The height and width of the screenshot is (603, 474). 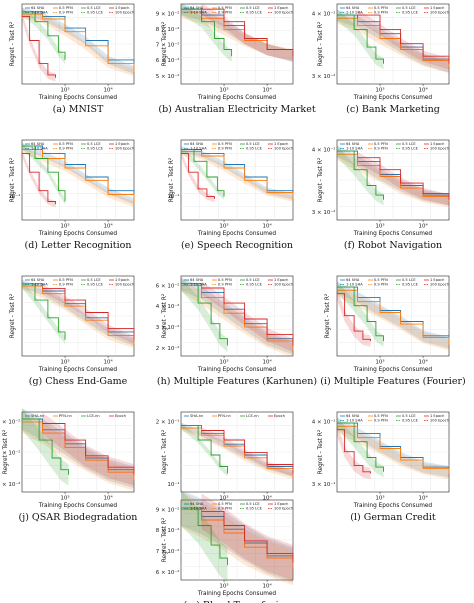 I want to click on panel-title: (f) Robot Navigation, so click(x=393, y=245).